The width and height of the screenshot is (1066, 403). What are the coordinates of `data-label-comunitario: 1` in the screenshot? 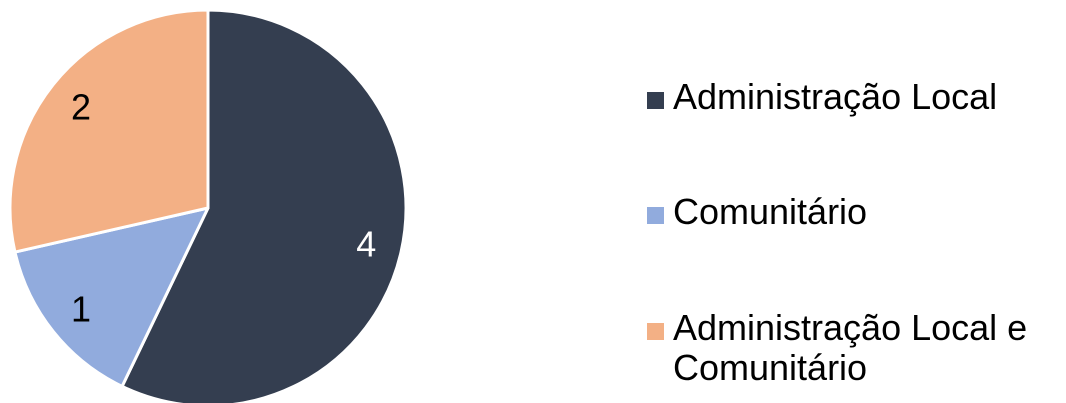 It's located at (81, 309).